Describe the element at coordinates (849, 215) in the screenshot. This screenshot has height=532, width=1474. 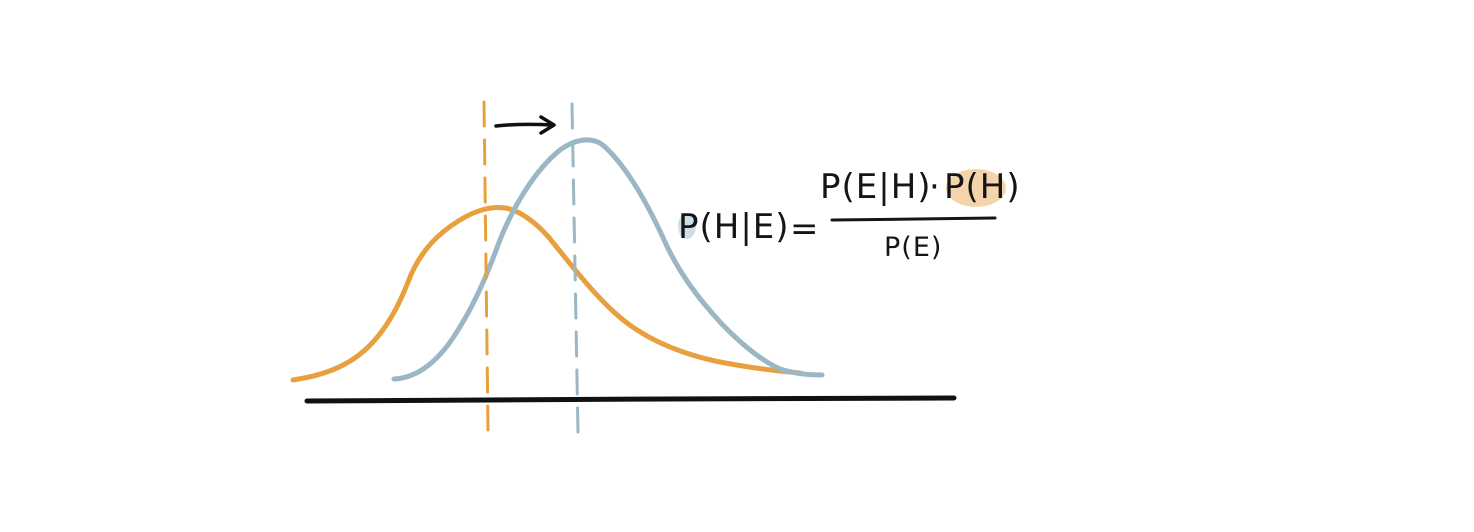
I see `bayes-formula: P(H|E) = P(E|H) · P(H) P(E)` at that location.